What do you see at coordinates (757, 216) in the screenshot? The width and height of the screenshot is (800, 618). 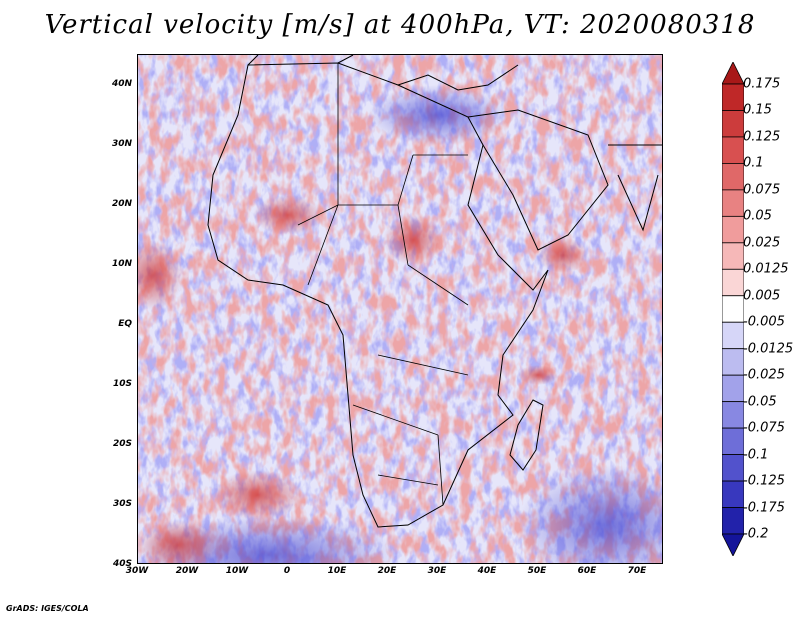 I see `colorbar-label: 0.05` at bounding box center [757, 216].